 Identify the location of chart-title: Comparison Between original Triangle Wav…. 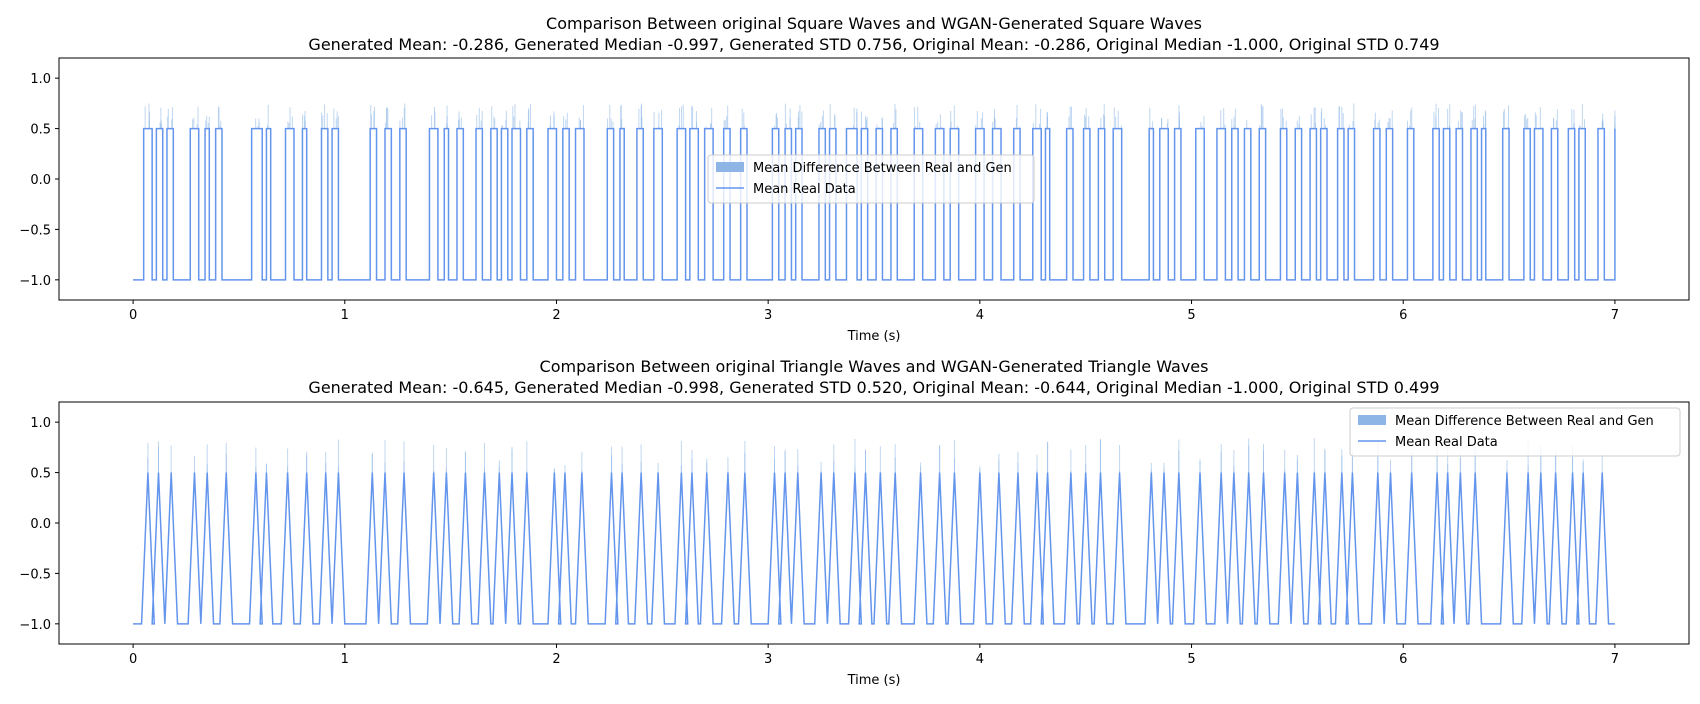
(874, 366).